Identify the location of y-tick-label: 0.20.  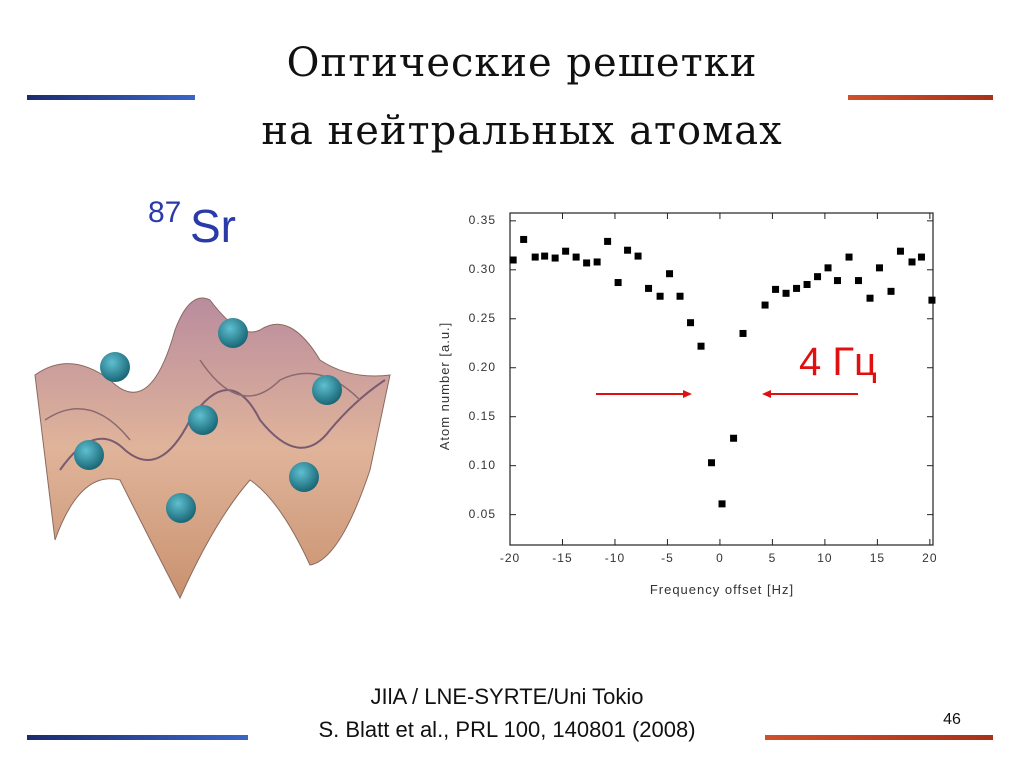
(482, 367).